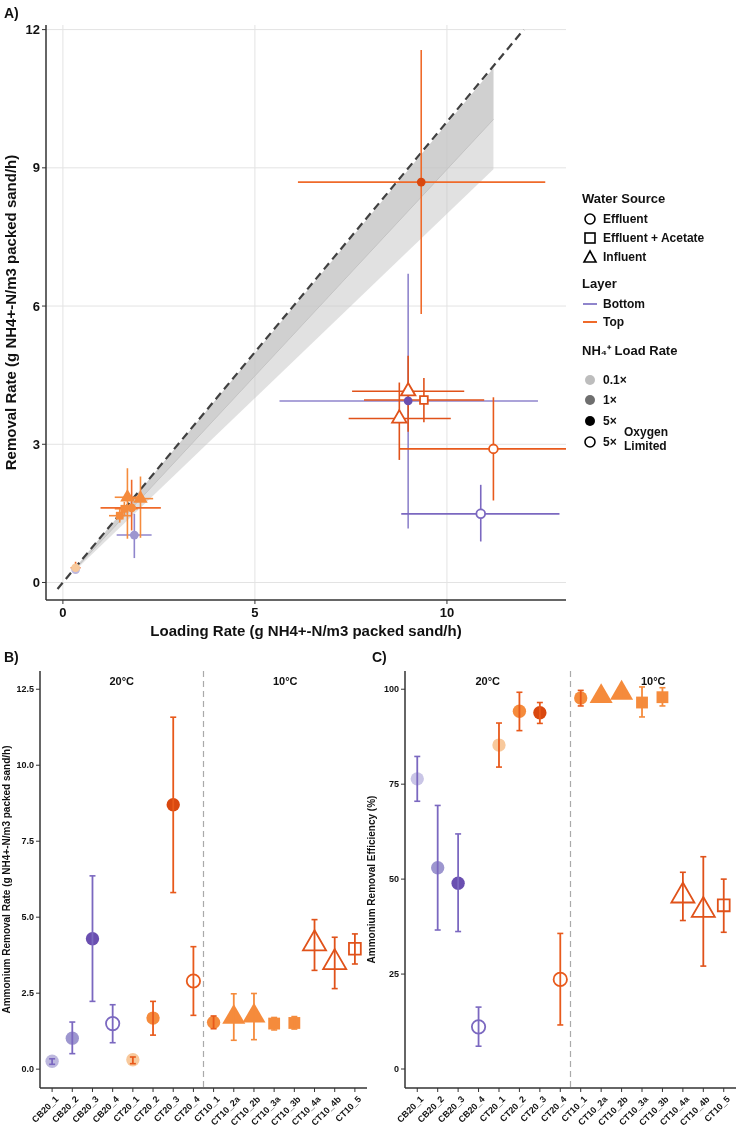 The image size is (738, 1133). What do you see at coordinates (11, 657) in the screenshot?
I see `chart-title: B)` at bounding box center [11, 657].